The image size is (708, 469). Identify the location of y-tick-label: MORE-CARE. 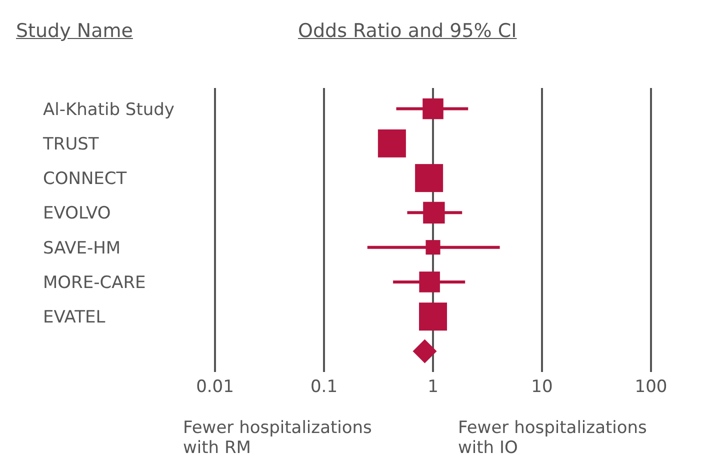
(94, 282).